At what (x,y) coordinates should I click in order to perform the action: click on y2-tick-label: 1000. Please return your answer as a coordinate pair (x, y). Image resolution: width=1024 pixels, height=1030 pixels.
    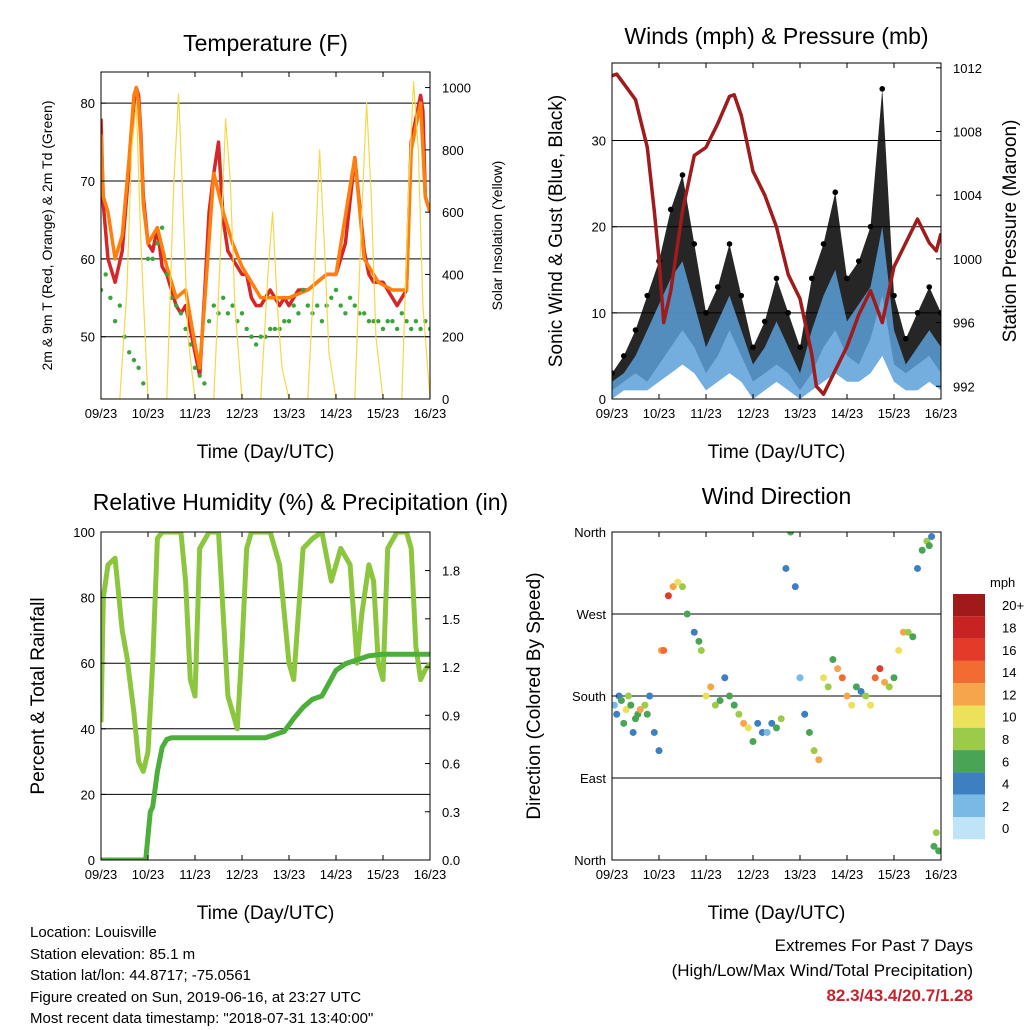
    Looking at the image, I should click on (967, 259).